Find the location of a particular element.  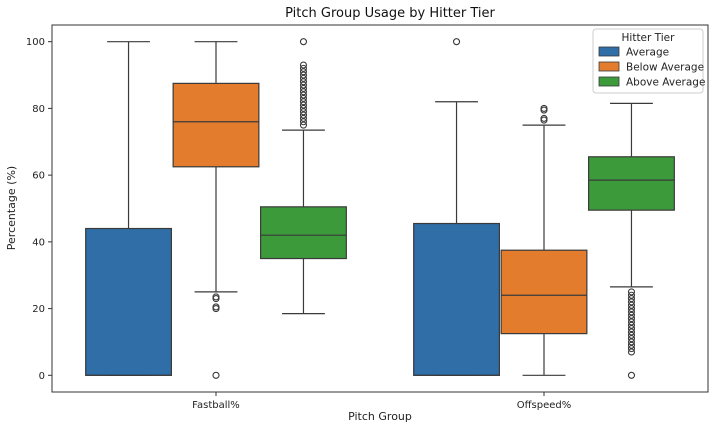

y-tick-label: 40 is located at coordinates (38, 242).